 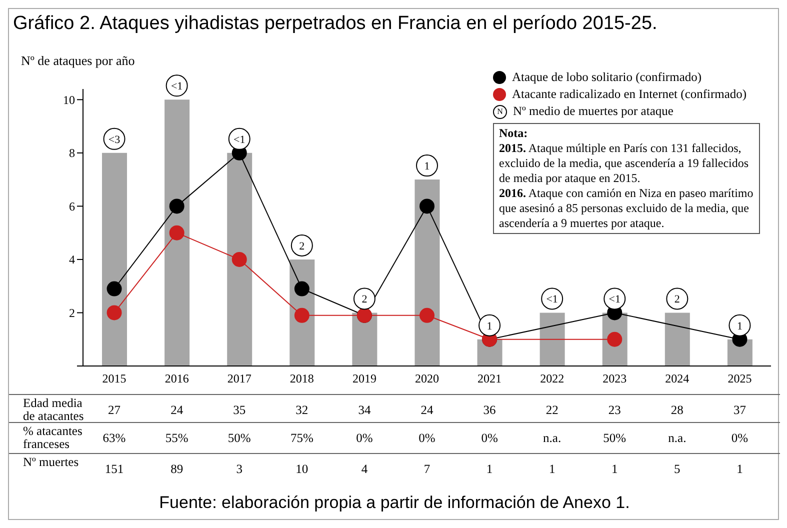 What do you see at coordinates (427, 379) in the screenshot?
I see `x-tick-label: 2020` at bounding box center [427, 379].